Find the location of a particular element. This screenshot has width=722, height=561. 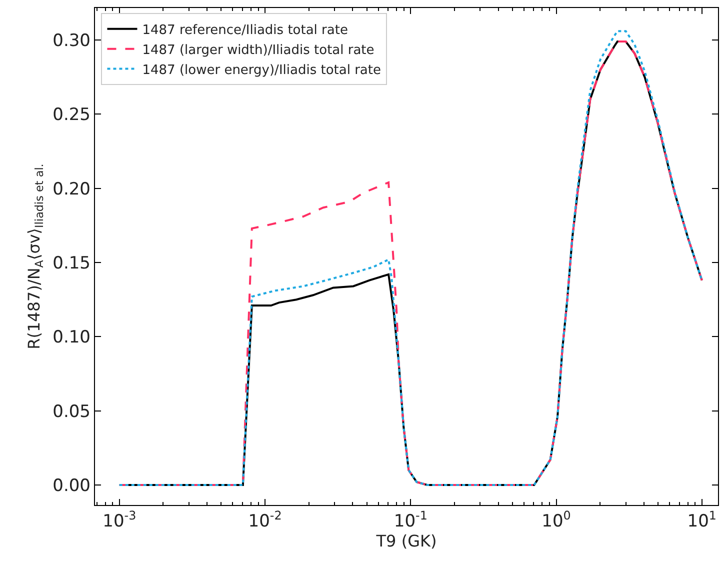

y-tick-label: 0.30 is located at coordinates (71, 40).